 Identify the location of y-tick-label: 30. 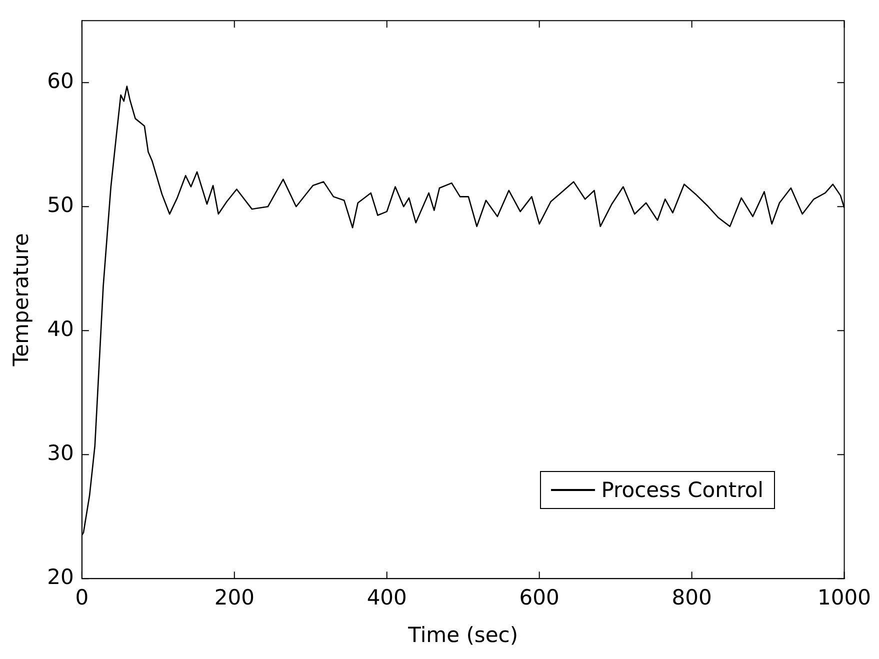
(60, 453).